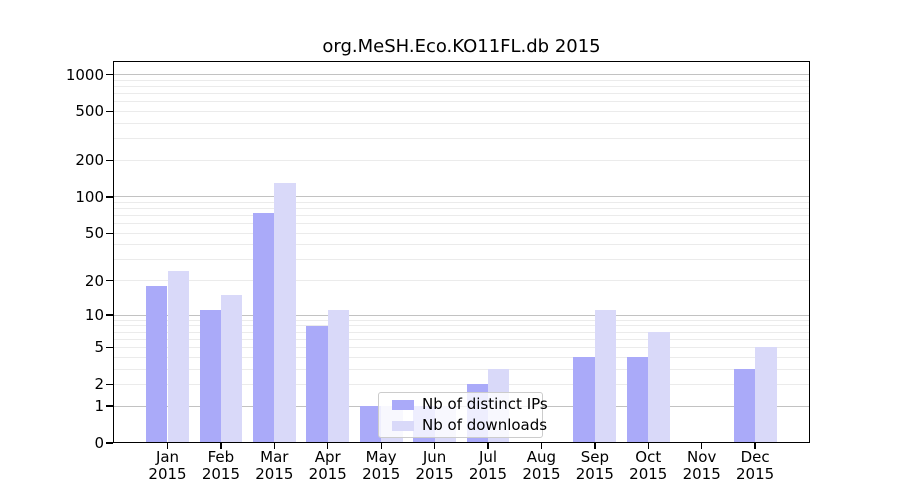 The height and width of the screenshot is (500, 900). I want to click on y-axis-tick-label: 100, so click(89, 196).